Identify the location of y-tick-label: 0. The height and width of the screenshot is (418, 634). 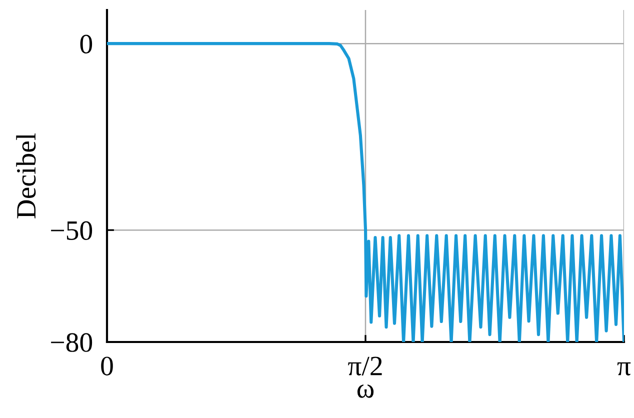
(86, 44).